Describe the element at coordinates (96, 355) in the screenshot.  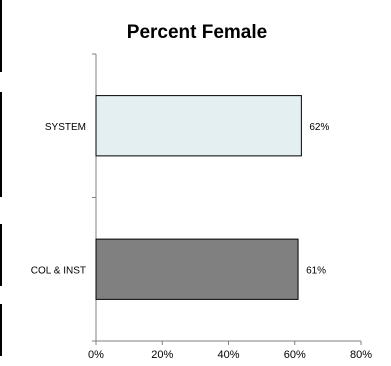
I see `x-tick-label: 0%` at that location.